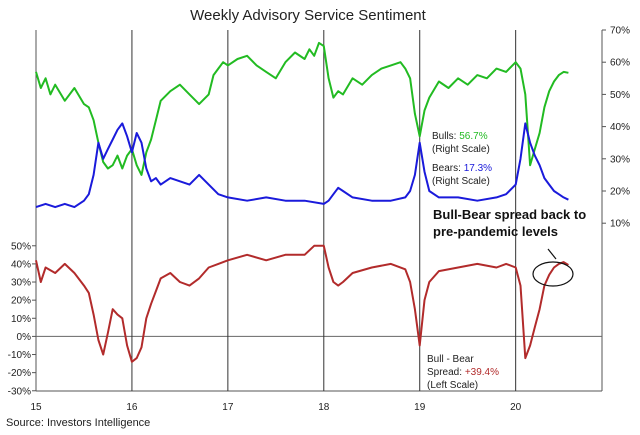  I want to click on right-tick-label: 60%, so click(620, 63).